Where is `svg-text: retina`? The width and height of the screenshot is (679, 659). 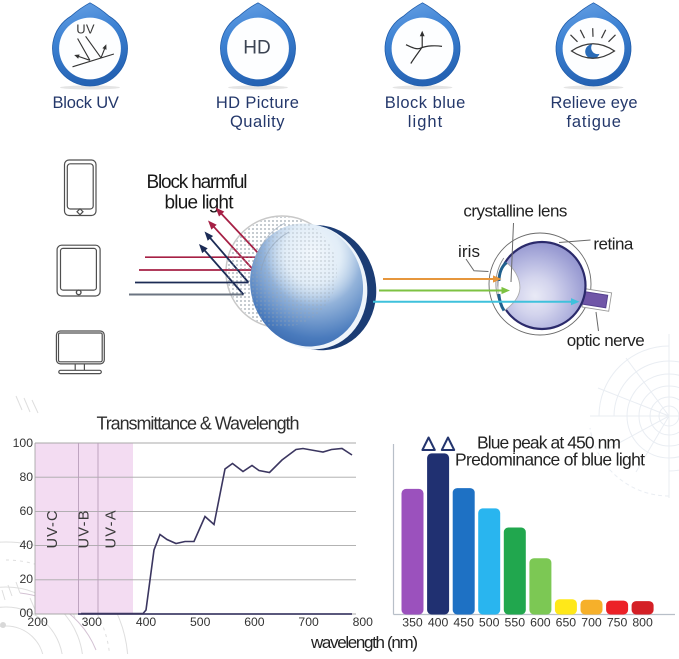 svg-text: retina is located at coordinates (613, 244).